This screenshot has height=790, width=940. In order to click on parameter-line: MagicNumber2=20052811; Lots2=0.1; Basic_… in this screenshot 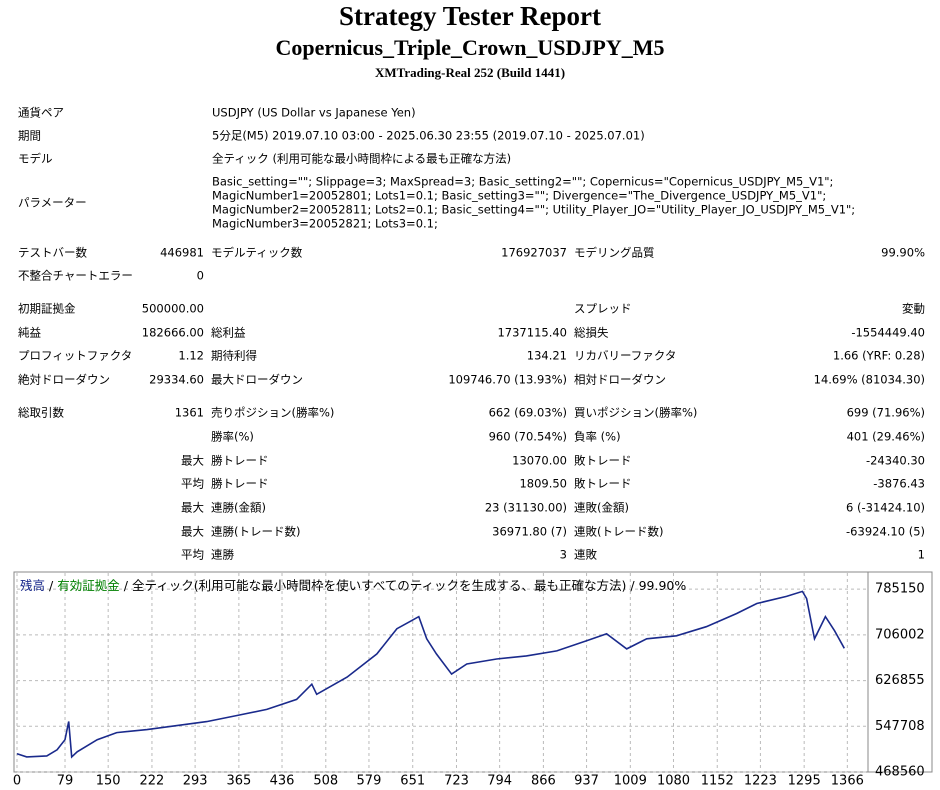, I will do `click(533, 210)`.